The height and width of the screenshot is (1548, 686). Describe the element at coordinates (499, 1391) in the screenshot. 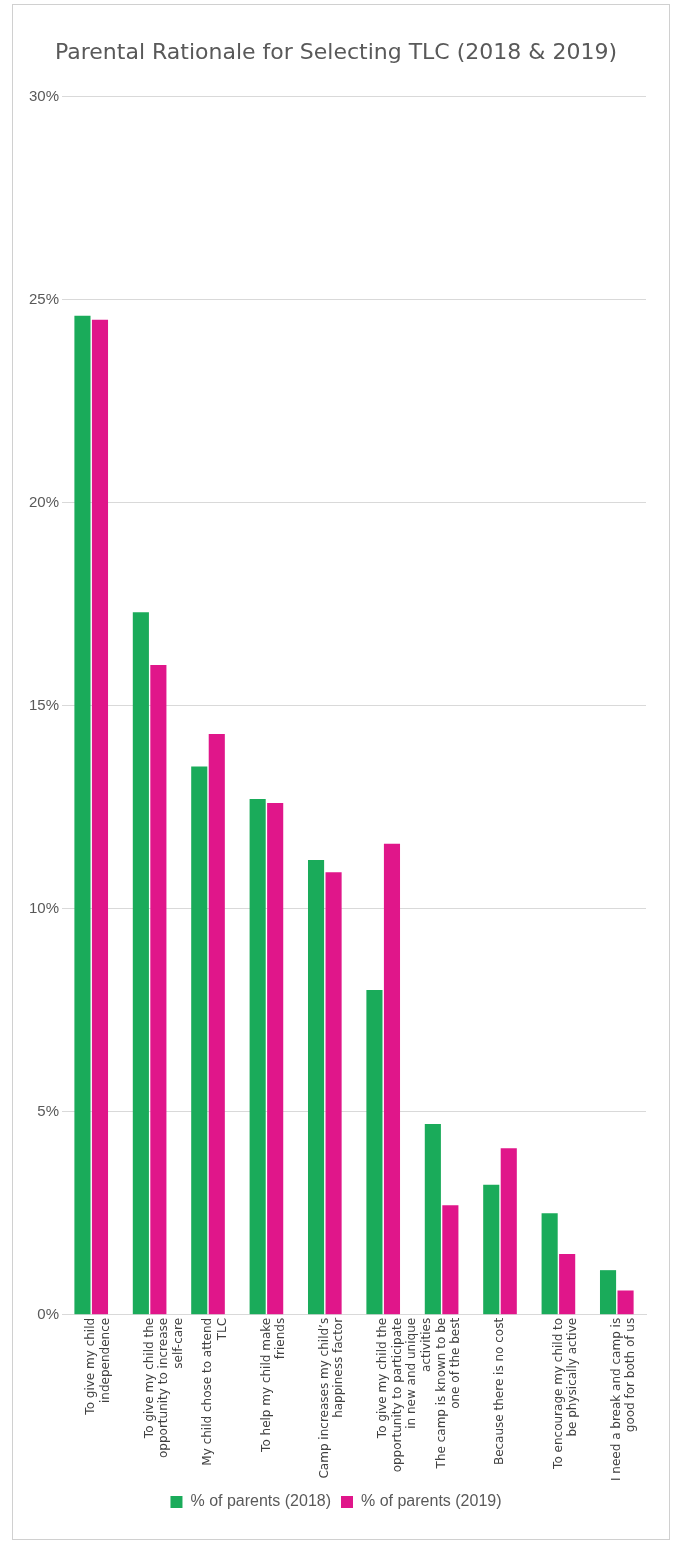

I see `x-tick-label: Because there is no cost` at that location.